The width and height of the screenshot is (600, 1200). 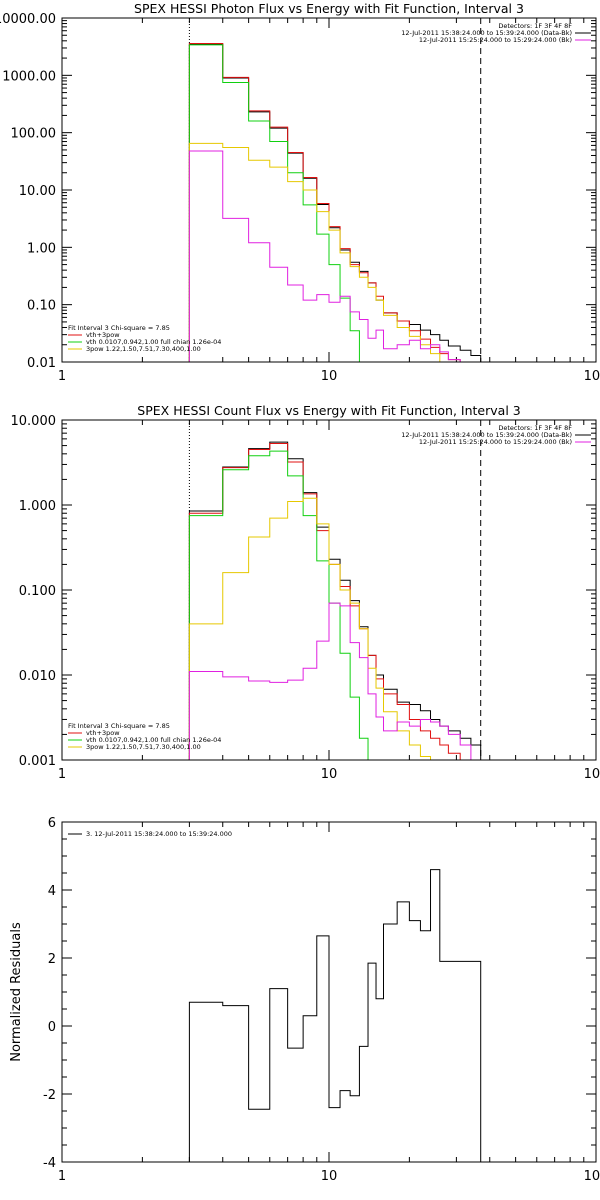 I want to click on y-tick-label: 0, so click(x=52, y=1027).